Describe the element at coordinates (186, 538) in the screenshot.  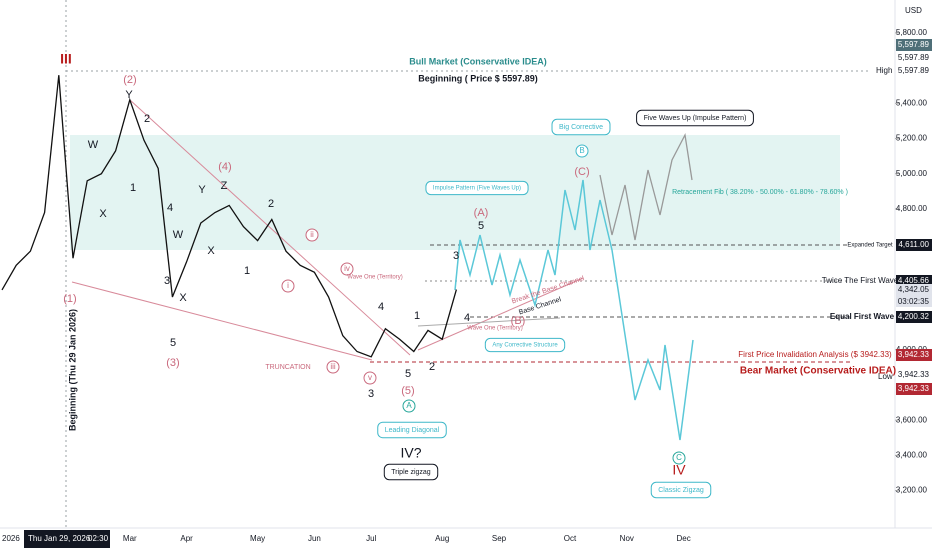
I see `x-tick-label: Apr` at that location.